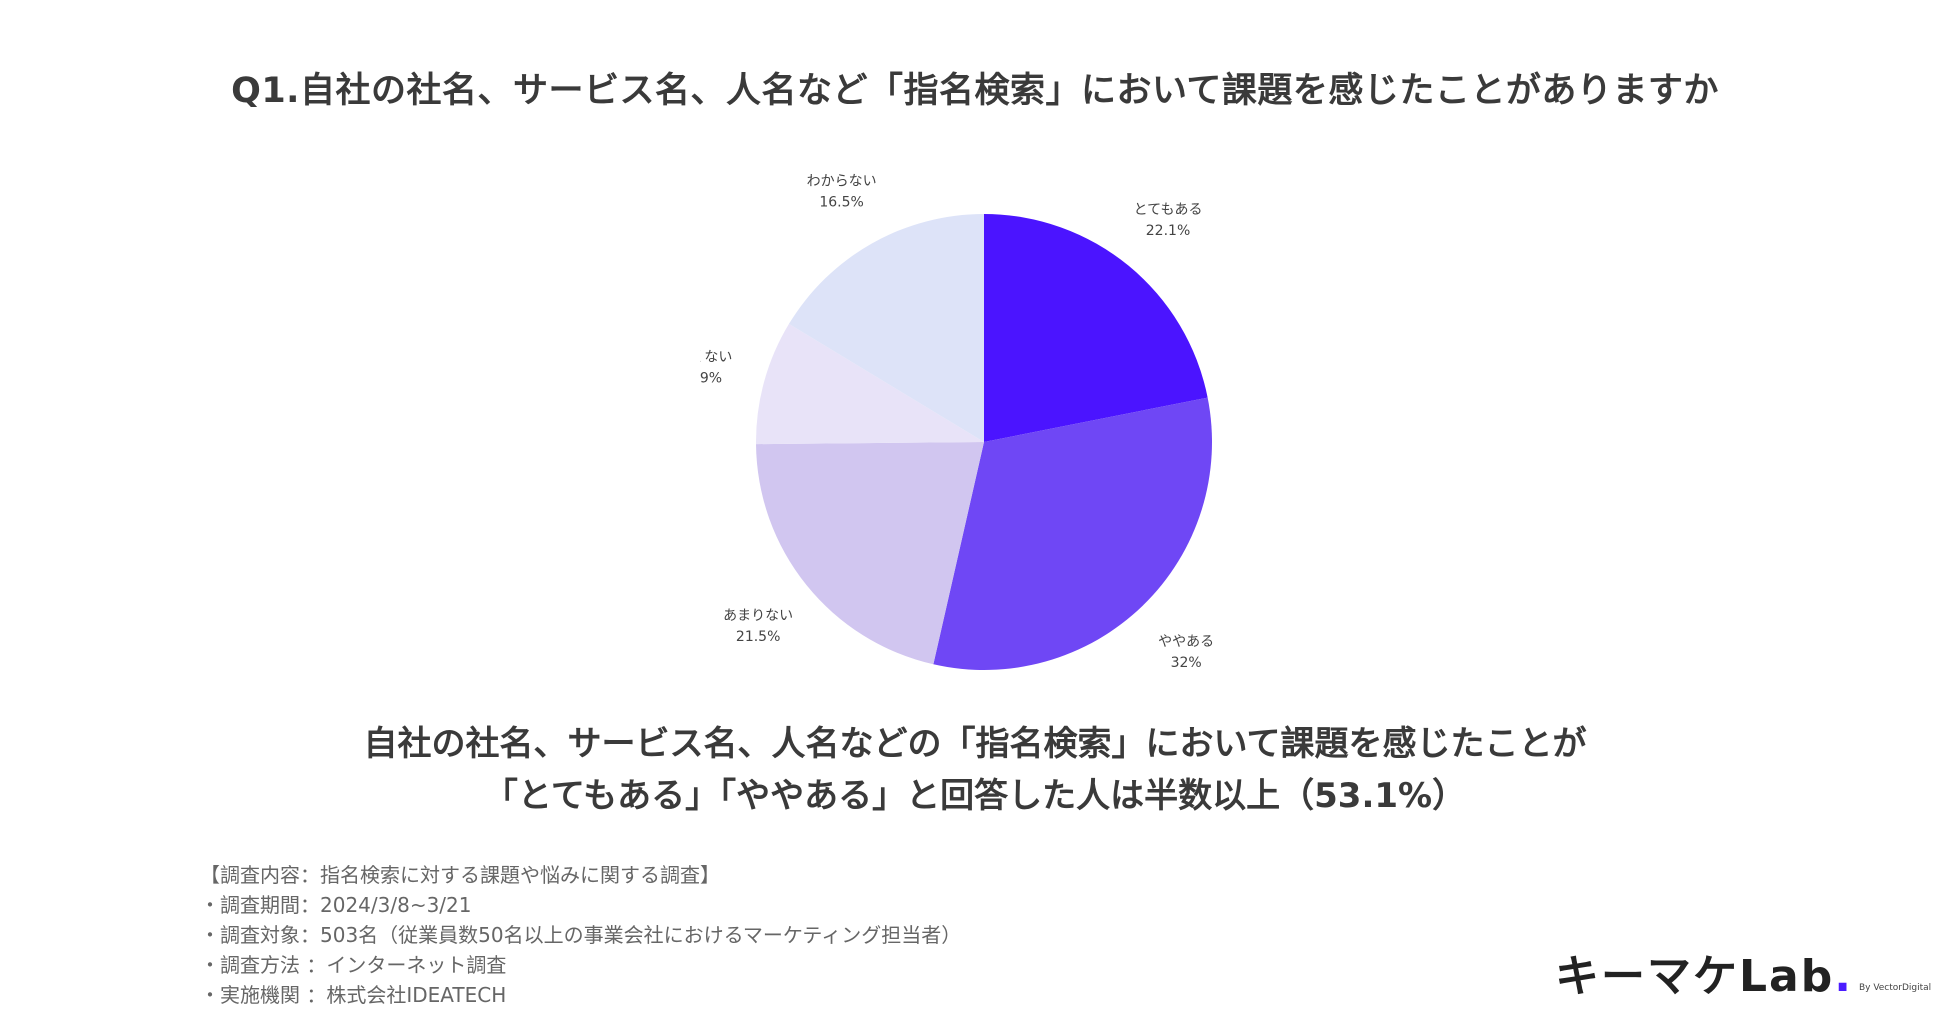 The width and height of the screenshot is (1950, 1024). I want to click on slice-label-2: ややある, so click(1186, 642).